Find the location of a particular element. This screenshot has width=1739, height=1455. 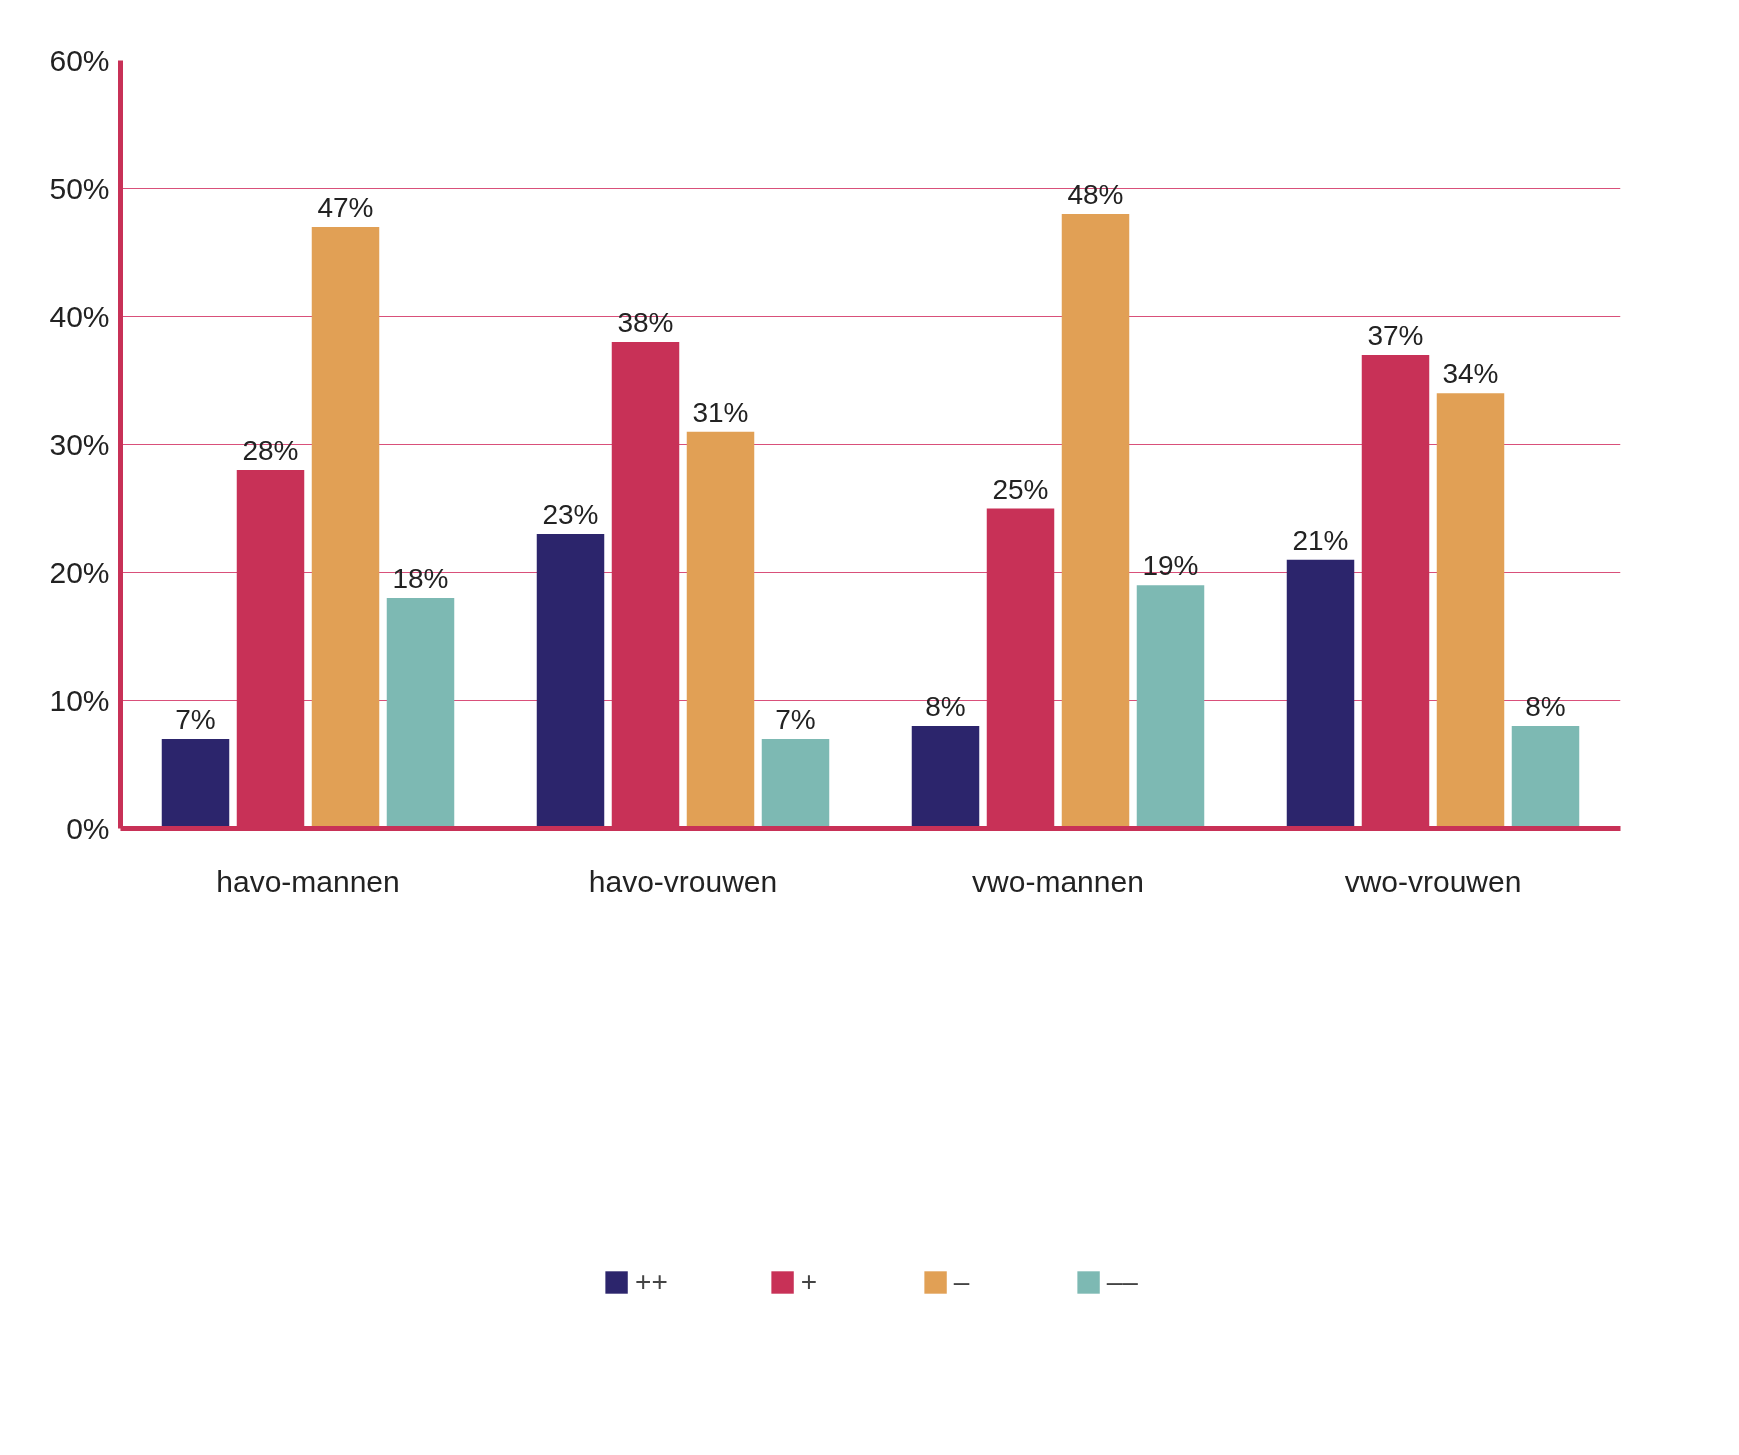

data-label: 18% is located at coordinates (420, 579).